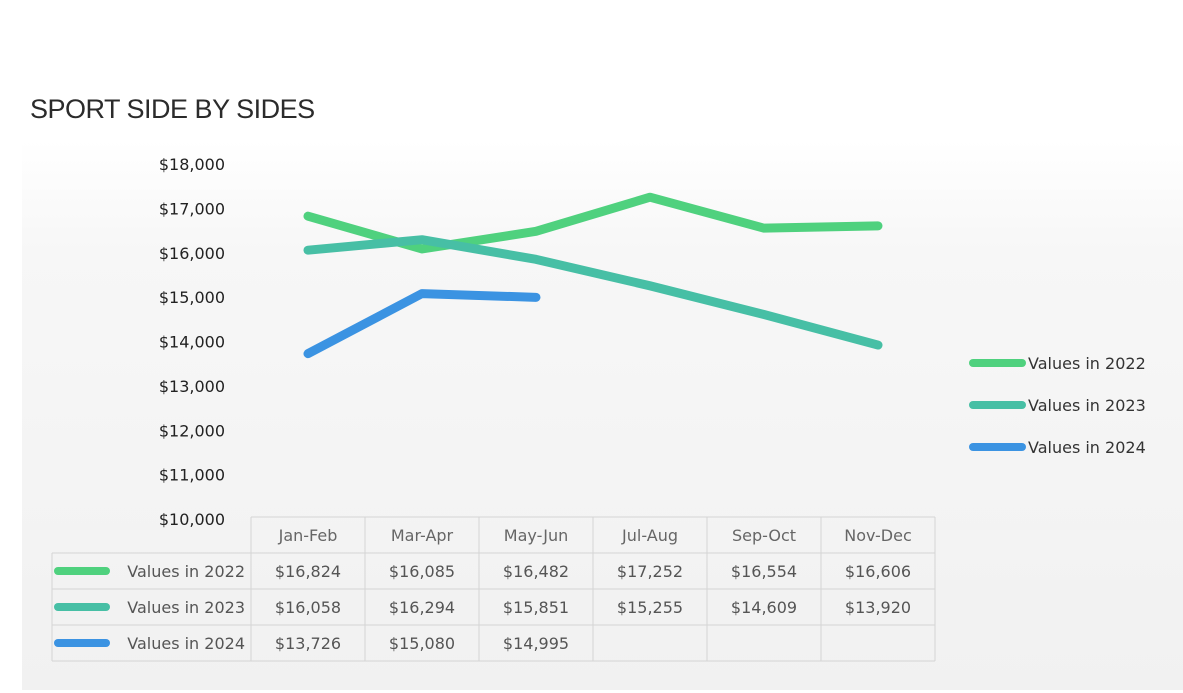  I want to click on table-cell: $15,080, so click(422, 643).